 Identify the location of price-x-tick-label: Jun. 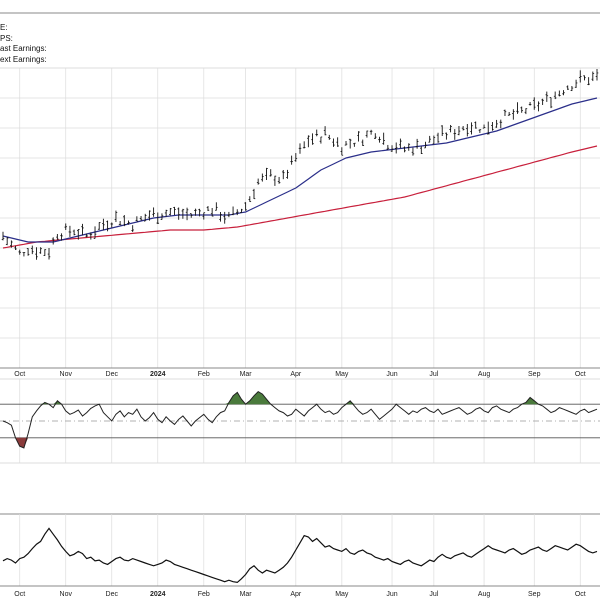
(391, 374).